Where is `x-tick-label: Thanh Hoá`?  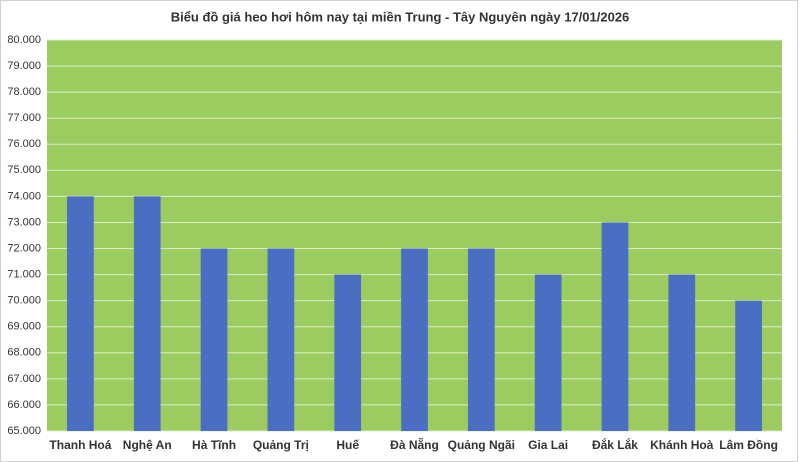
x-tick-label: Thanh Hoá is located at coordinates (80, 445).